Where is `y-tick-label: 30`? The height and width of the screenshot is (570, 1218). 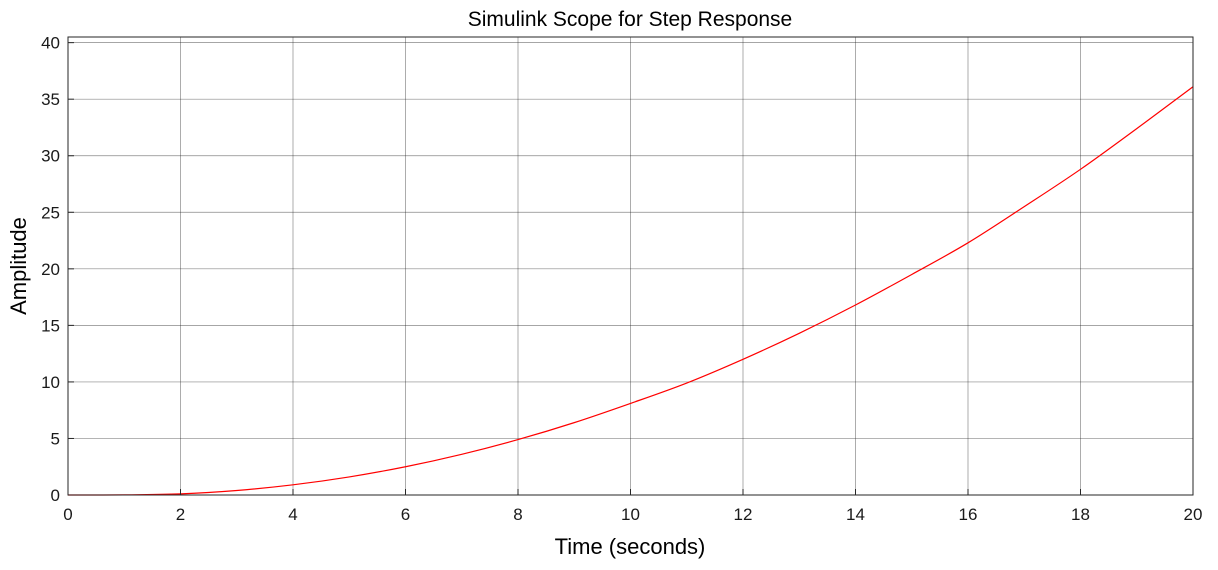 y-tick-label: 30 is located at coordinates (50, 156).